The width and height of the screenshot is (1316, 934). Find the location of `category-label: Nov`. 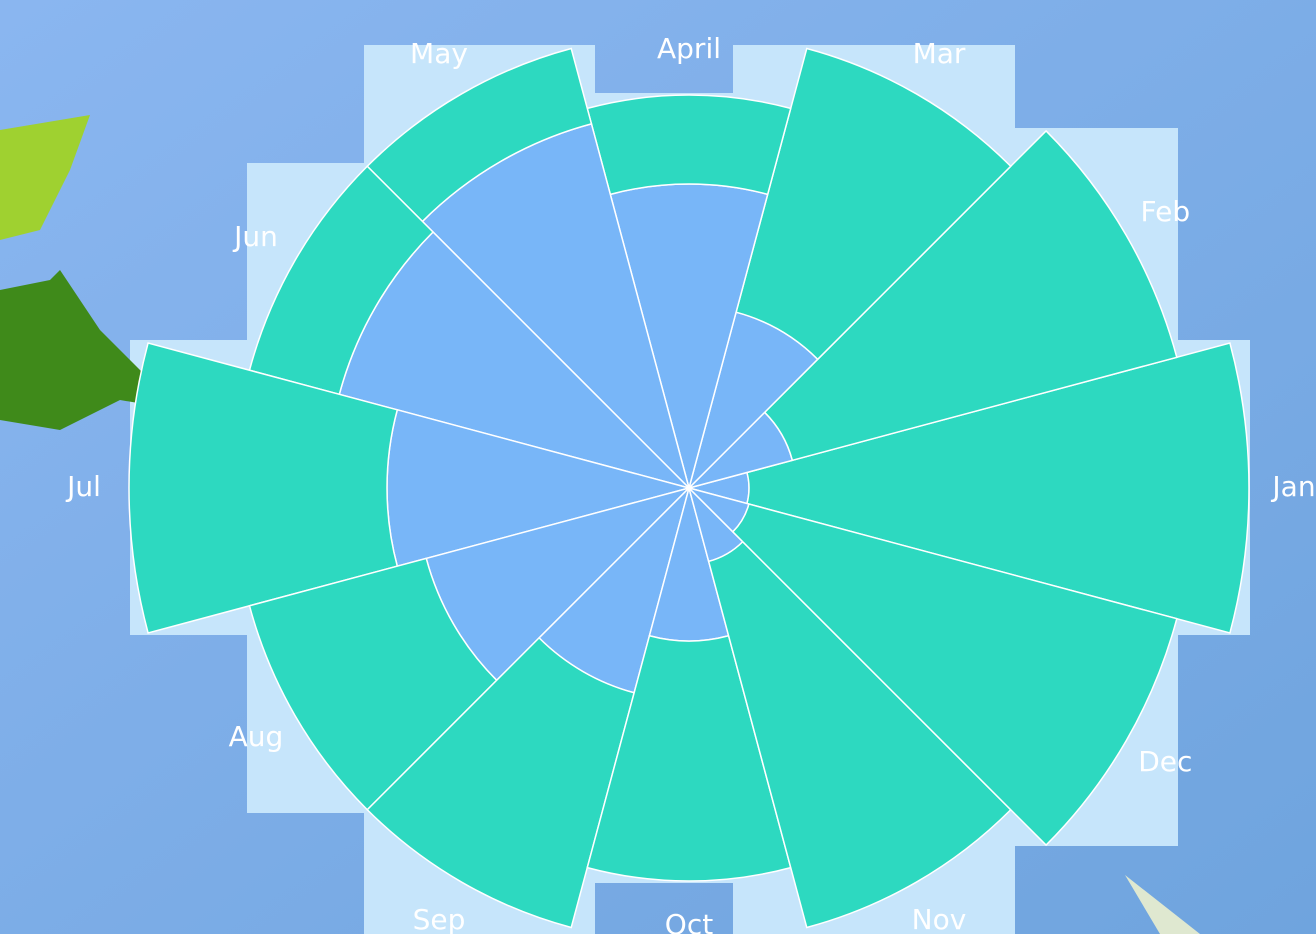

category-label: Nov is located at coordinates (939, 918).